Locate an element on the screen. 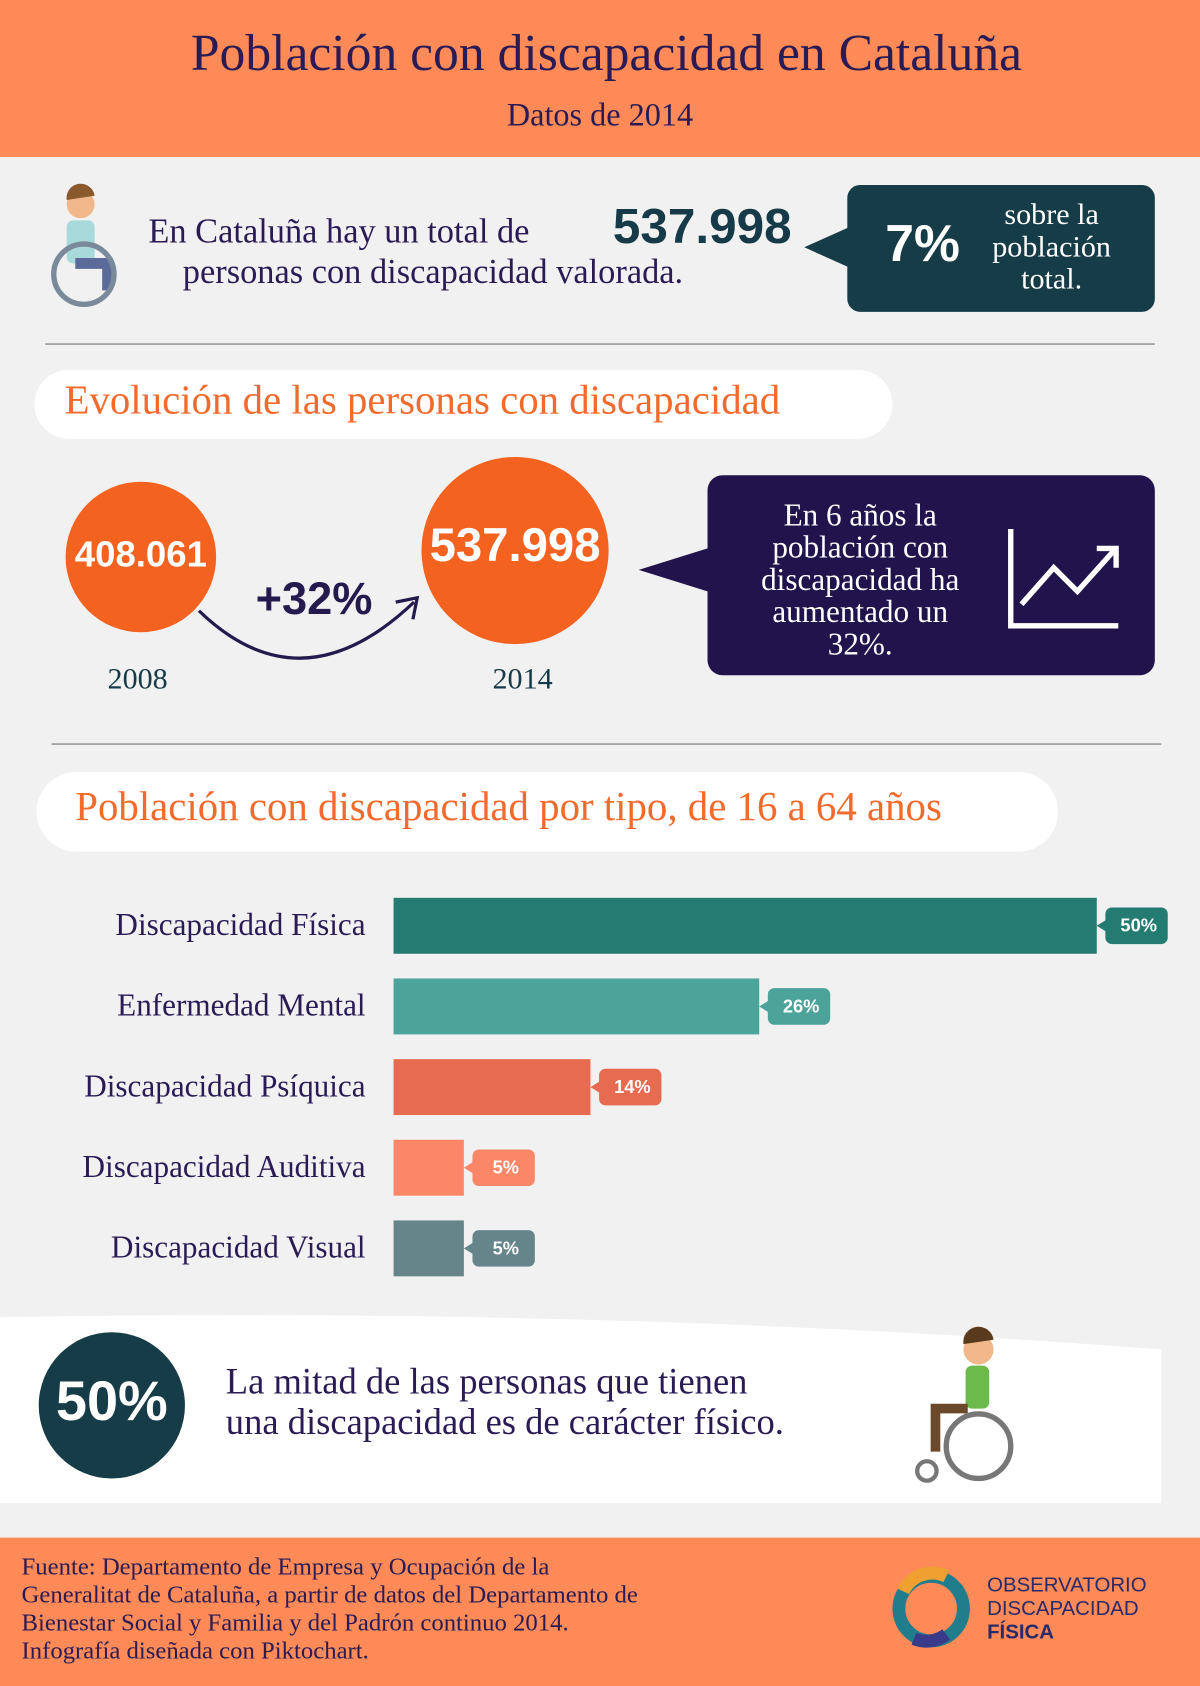 Image resolution: width=1200 pixels, height=1686 pixels. summary-text: personas con discapacidad valorada. is located at coordinates (433, 272).